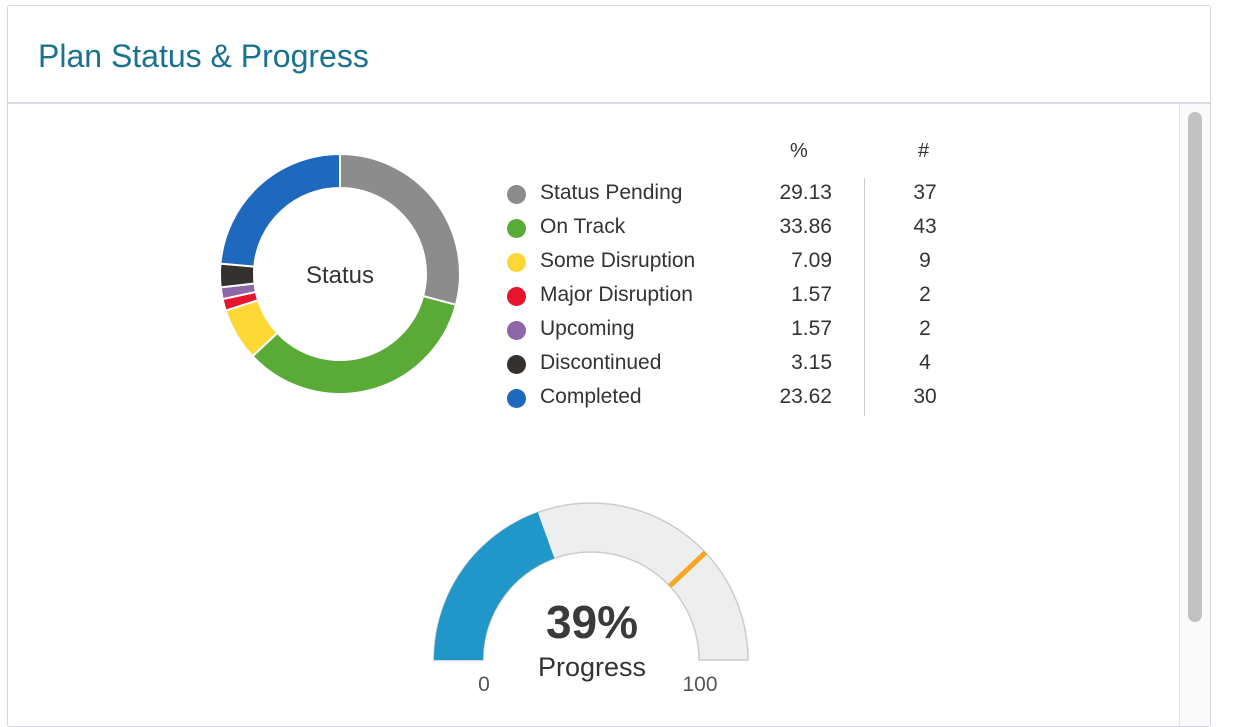 This screenshot has height=727, width=1236. I want to click on donut-center-label: Status, so click(340, 275).